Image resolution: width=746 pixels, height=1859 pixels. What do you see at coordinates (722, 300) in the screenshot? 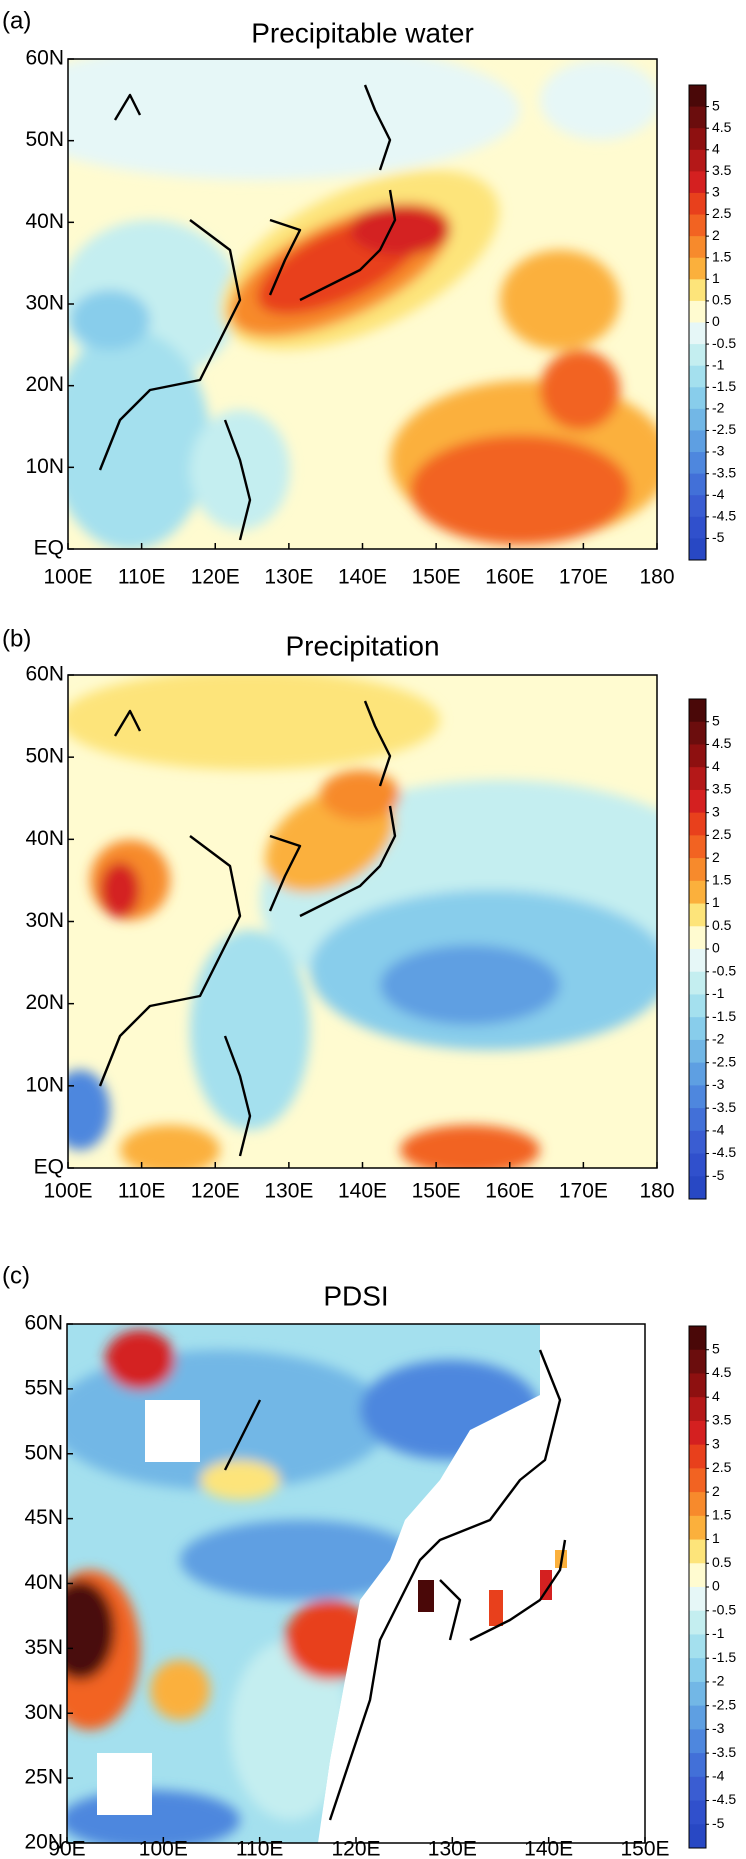
I see `colorbar-label: 0.5` at bounding box center [722, 300].